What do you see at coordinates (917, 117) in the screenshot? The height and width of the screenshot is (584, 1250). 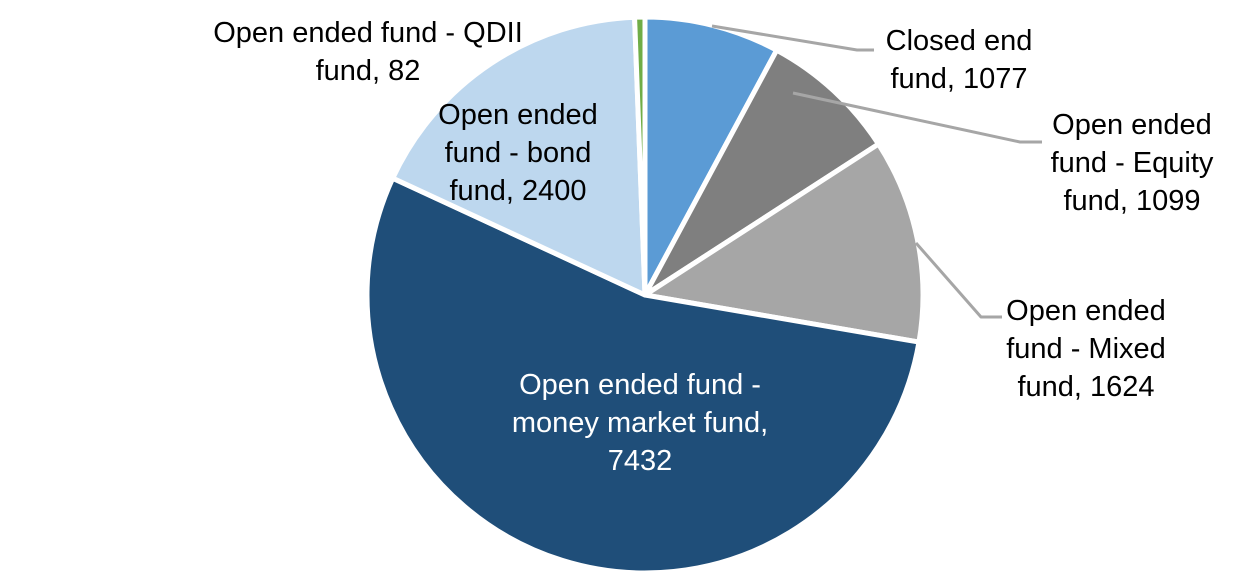 I see `leader-line-equity` at bounding box center [917, 117].